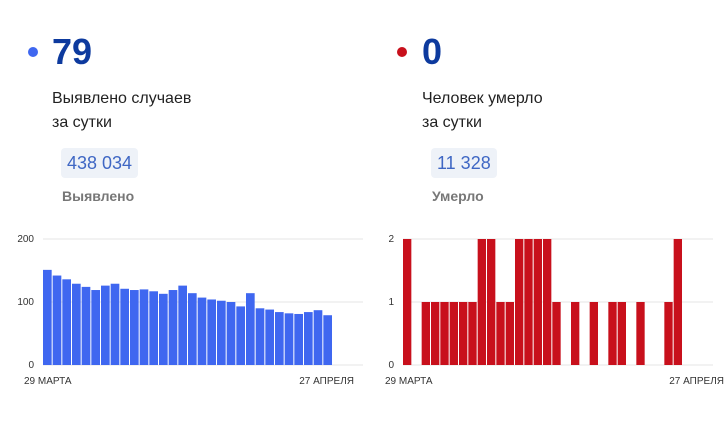 The width and height of the screenshot is (727, 421). Describe the element at coordinates (33, 52) in the screenshot. I see `cases-dot-icon` at that location.